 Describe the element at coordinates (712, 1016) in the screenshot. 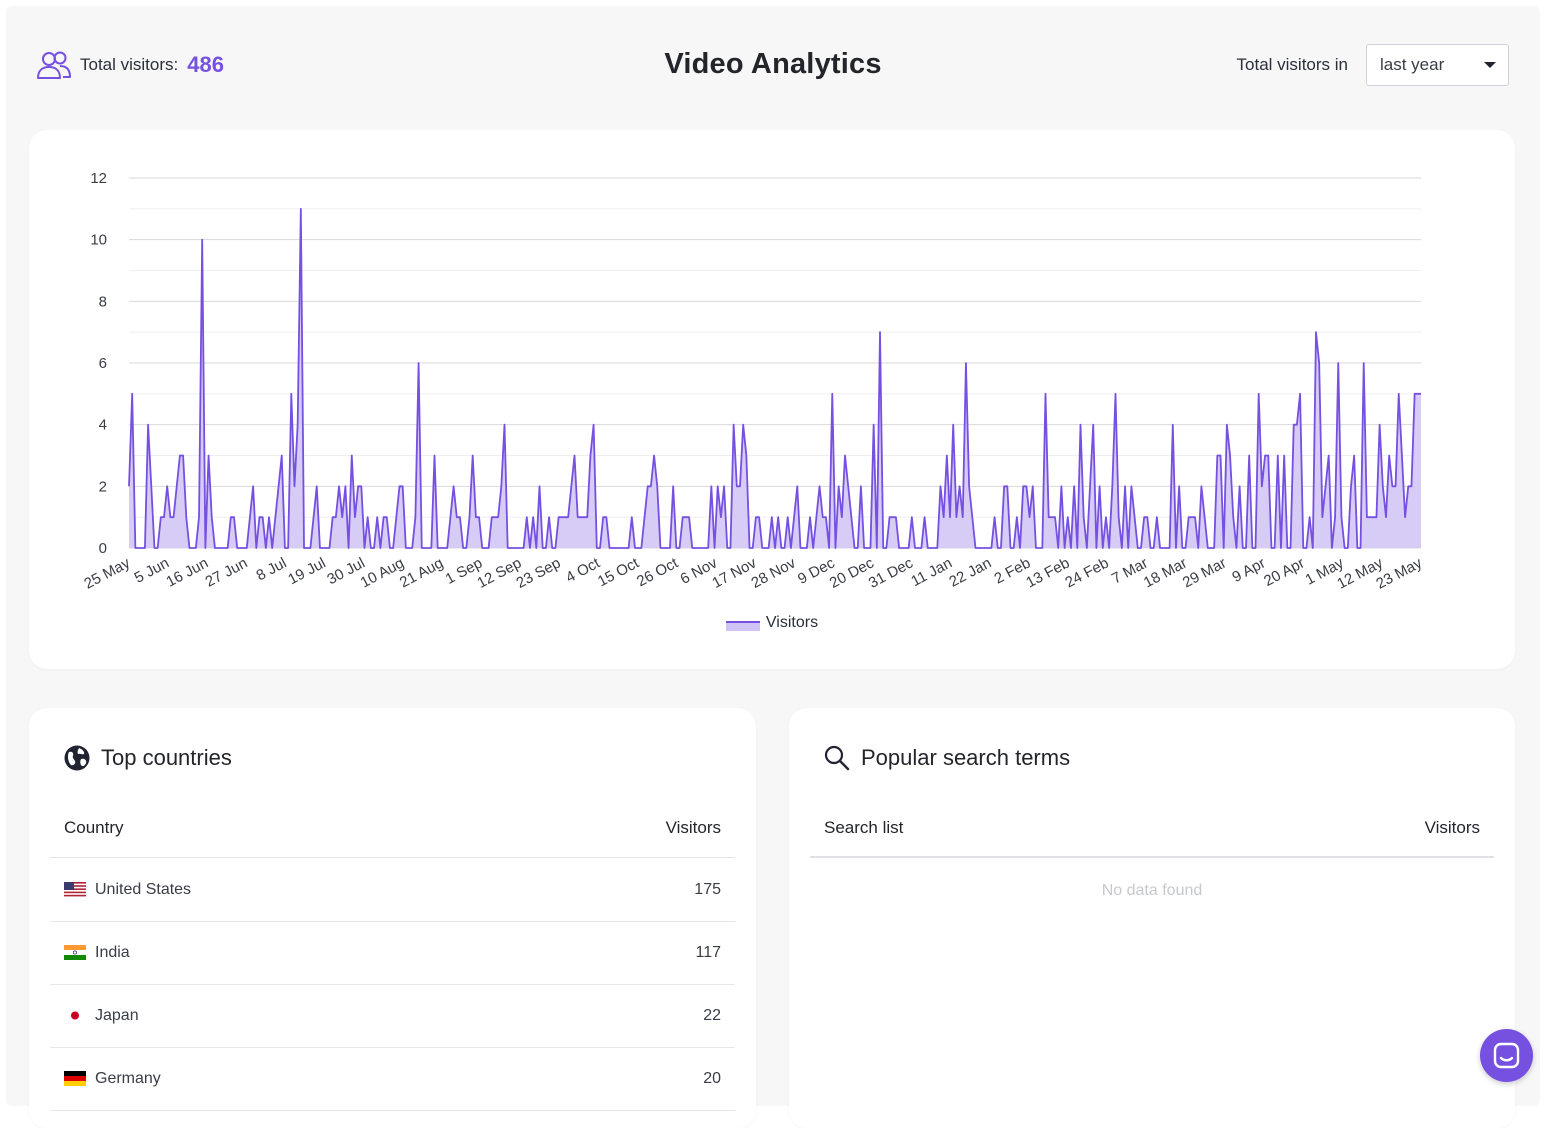

I see `country-visitors: 22` at that location.